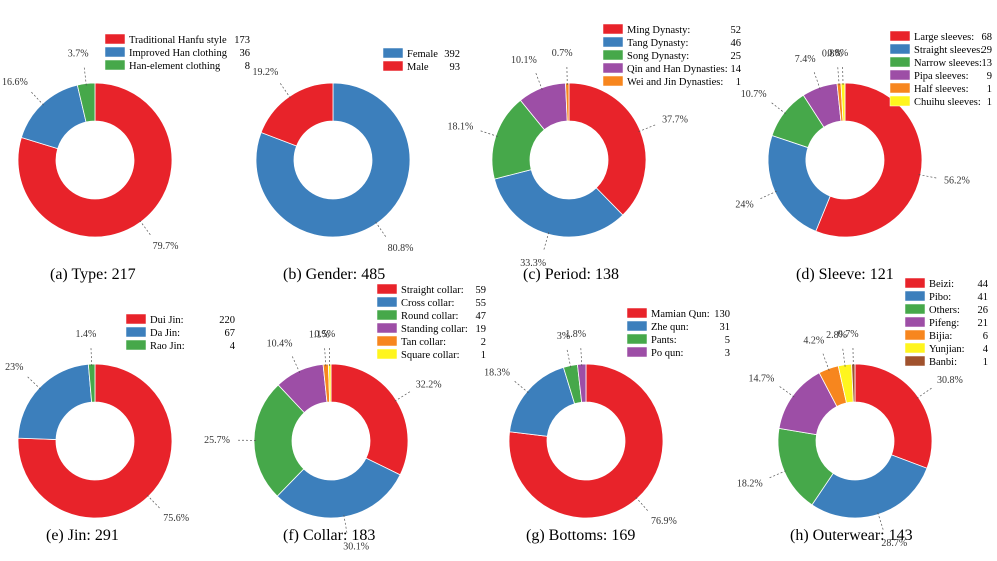  I want to click on legend-label: Rao Jin:, so click(167, 346).